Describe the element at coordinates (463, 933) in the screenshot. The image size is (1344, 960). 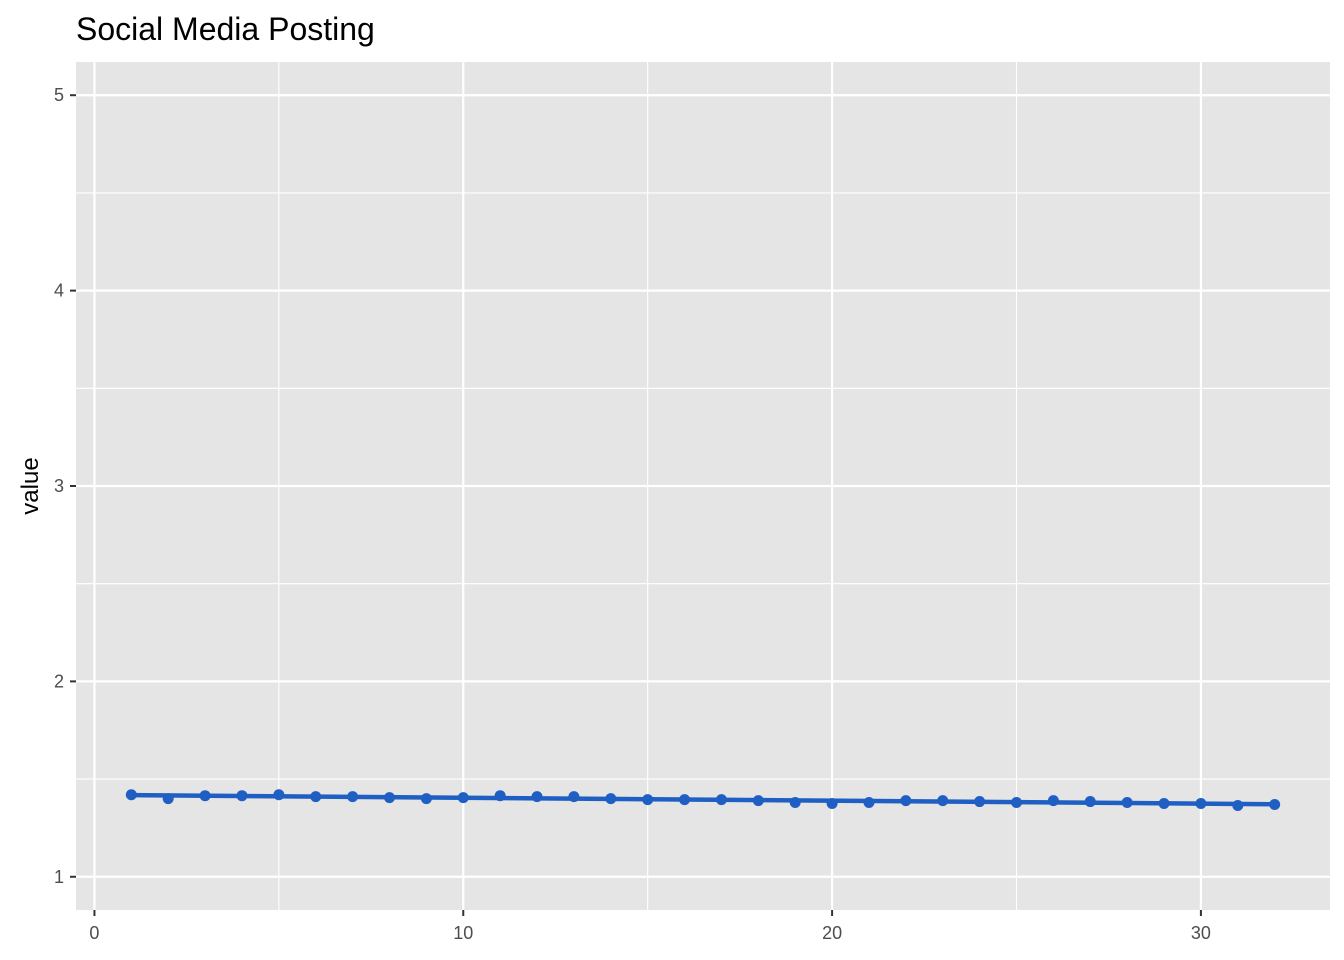
I see `x-tick-label: 10` at that location.